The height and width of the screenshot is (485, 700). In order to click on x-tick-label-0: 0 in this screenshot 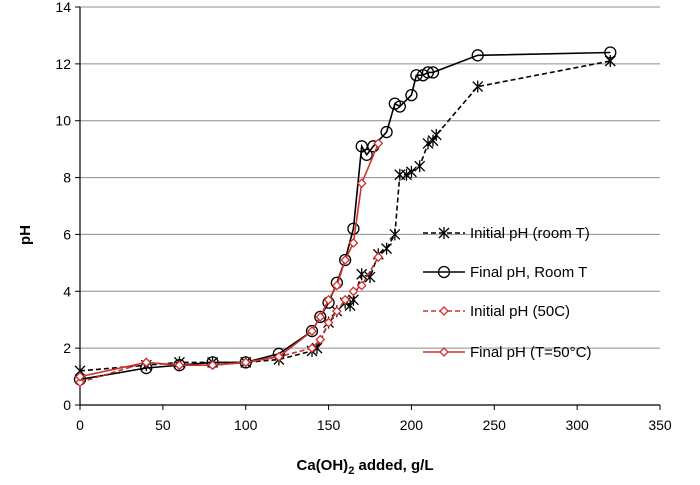, I will do `click(80, 425)`.